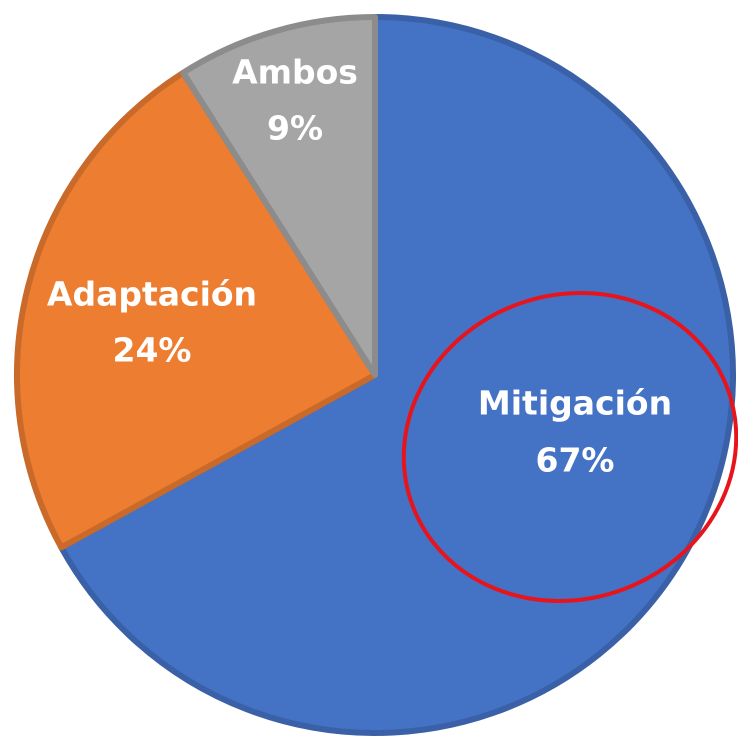 The image size is (738, 737). Describe the element at coordinates (295, 128) in the screenshot. I see `slice-value-label: 9%` at that location.